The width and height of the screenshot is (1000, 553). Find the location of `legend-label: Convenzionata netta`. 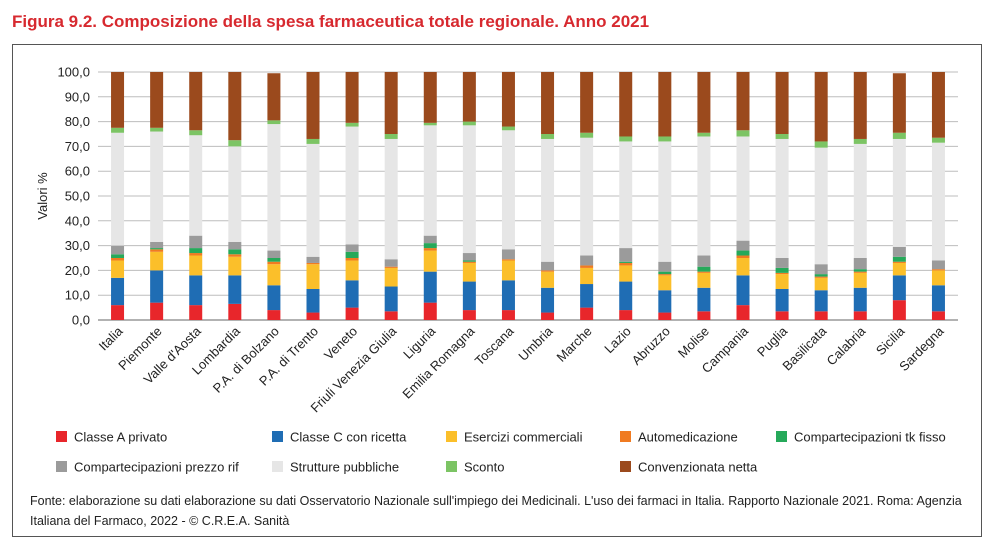

legend-label: Convenzionata netta is located at coordinates (698, 467).